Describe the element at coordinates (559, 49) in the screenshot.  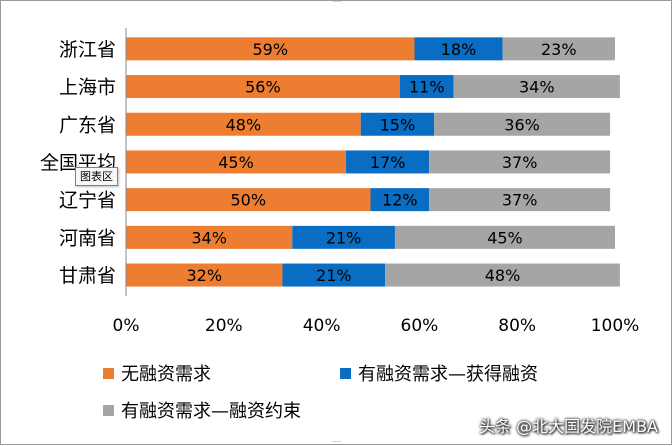
I see `data-label: 23%` at that location.